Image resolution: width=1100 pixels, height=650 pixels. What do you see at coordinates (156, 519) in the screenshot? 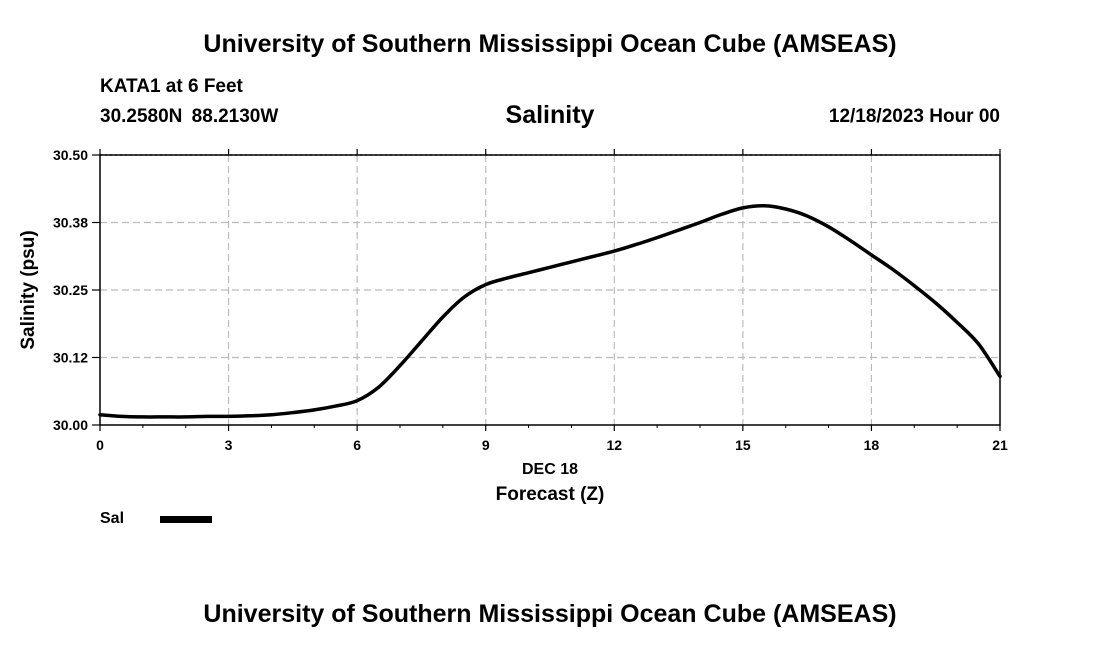
I see `legend: Sal` at bounding box center [156, 519].